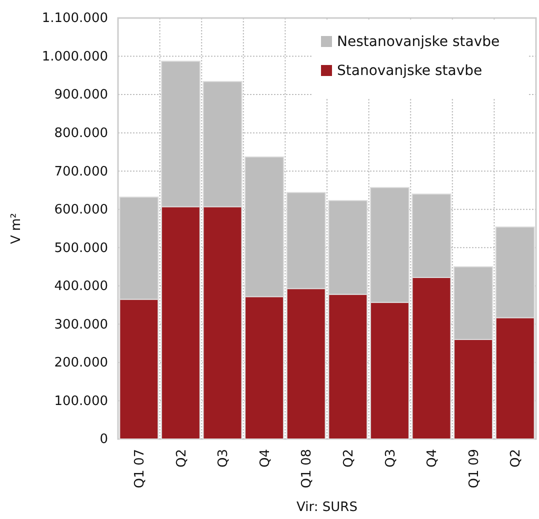 Image resolution: width=539 pixels, height=519 pixels. What do you see at coordinates (81, 286) in the screenshot?
I see `y-tick-label: 400.000` at bounding box center [81, 286].